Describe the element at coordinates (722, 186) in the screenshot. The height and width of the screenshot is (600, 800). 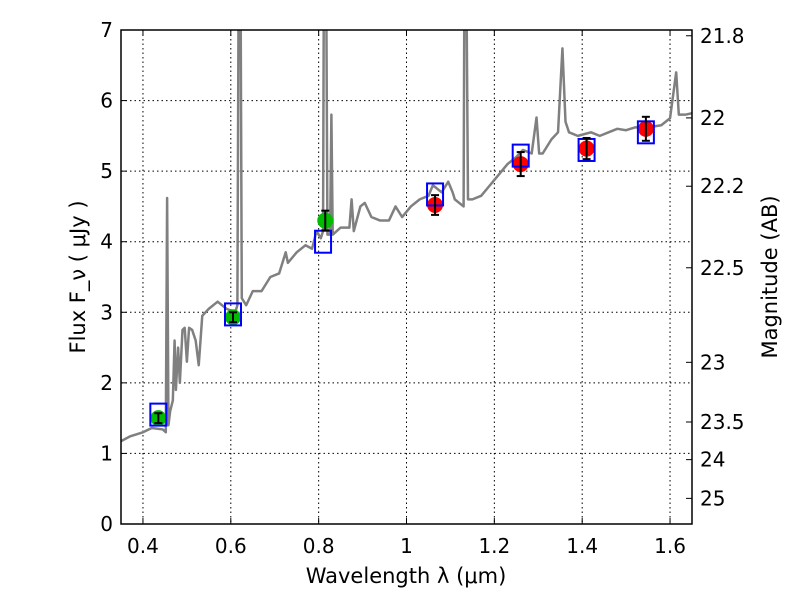
I see `right-tick-label: 22.2` at that location.